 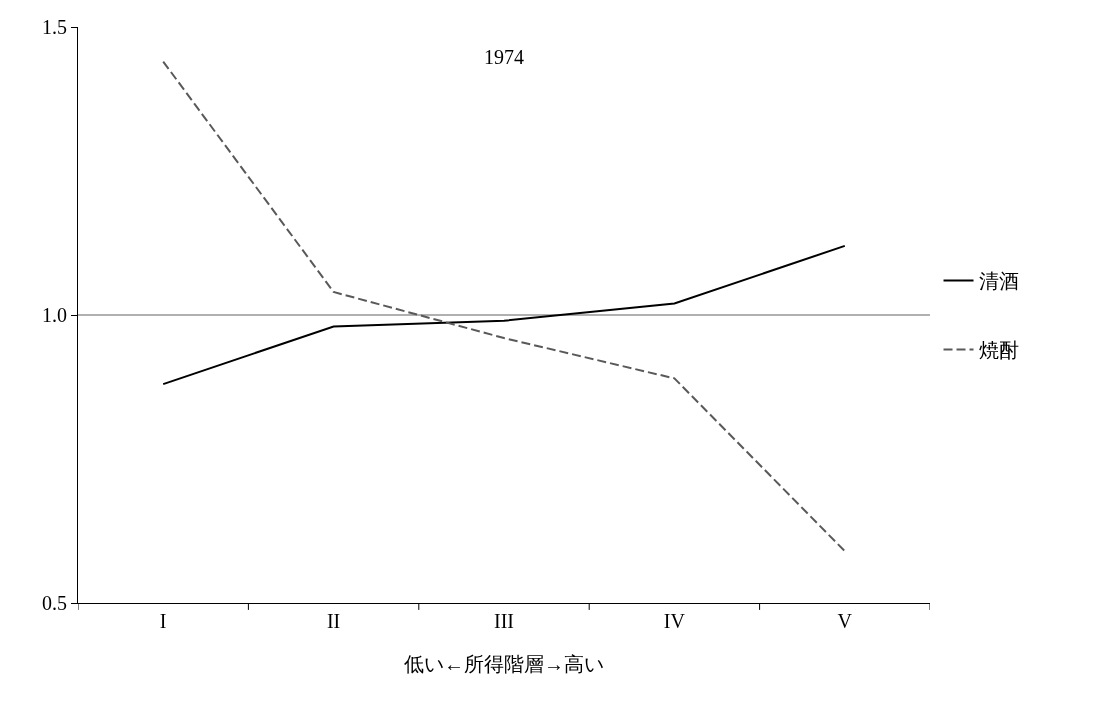 What do you see at coordinates (163, 621) in the screenshot?
I see `x-tick-label: I` at bounding box center [163, 621].